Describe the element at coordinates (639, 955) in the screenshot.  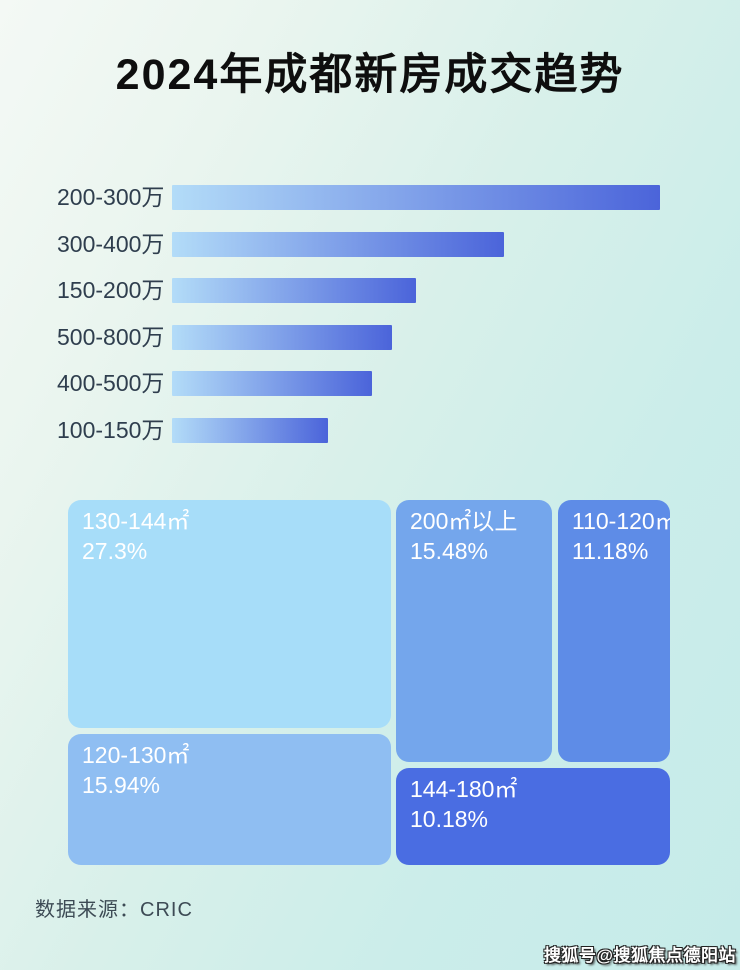
I see `watermark: 搜狐号@搜狐焦点德阳站` at that location.